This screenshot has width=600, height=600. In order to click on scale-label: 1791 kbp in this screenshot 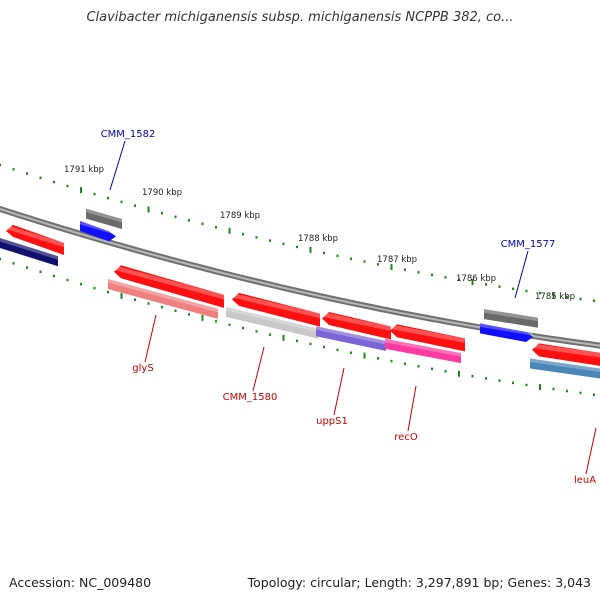, I will do `click(84, 170)`.